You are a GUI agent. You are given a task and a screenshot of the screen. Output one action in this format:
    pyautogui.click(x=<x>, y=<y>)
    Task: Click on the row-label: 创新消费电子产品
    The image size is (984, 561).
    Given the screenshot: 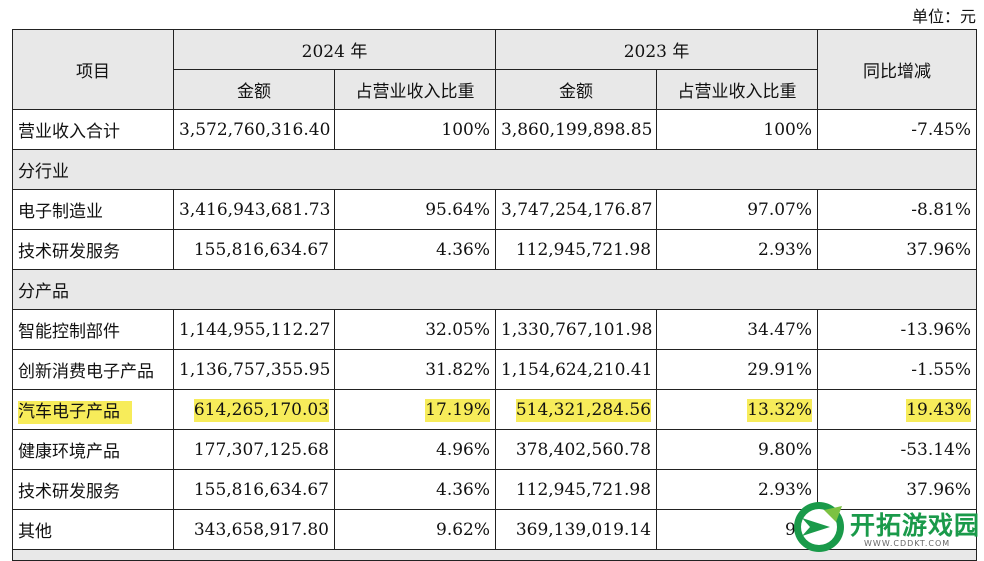 What is the action you would take?
    pyautogui.click(x=93, y=369)
    